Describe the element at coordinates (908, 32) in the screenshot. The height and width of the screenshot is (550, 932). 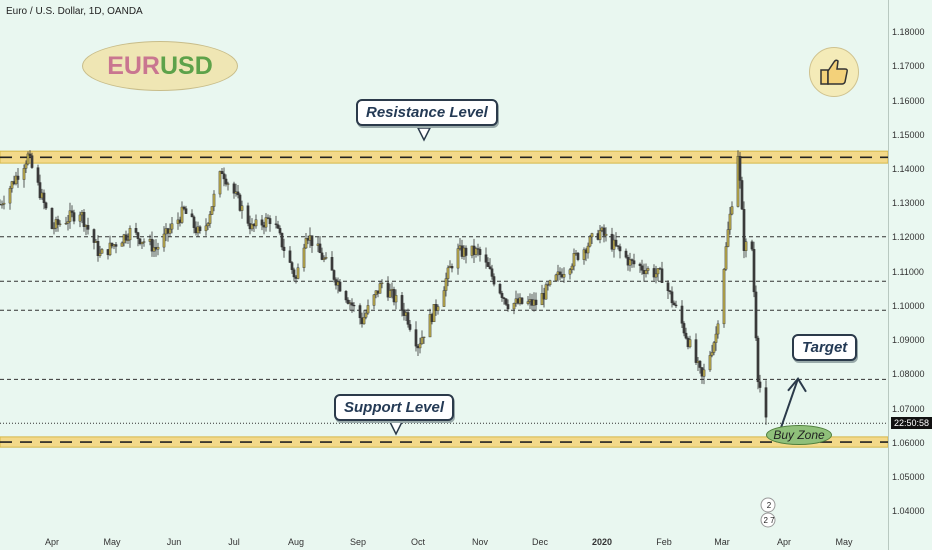
I see `price-tick-label: 1.18000` at that location.